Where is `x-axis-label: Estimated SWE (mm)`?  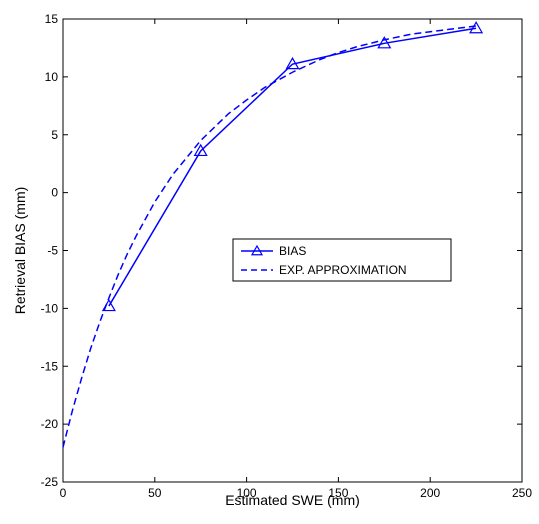
x-axis-label: Estimated SWE (mm) is located at coordinates (292, 500).